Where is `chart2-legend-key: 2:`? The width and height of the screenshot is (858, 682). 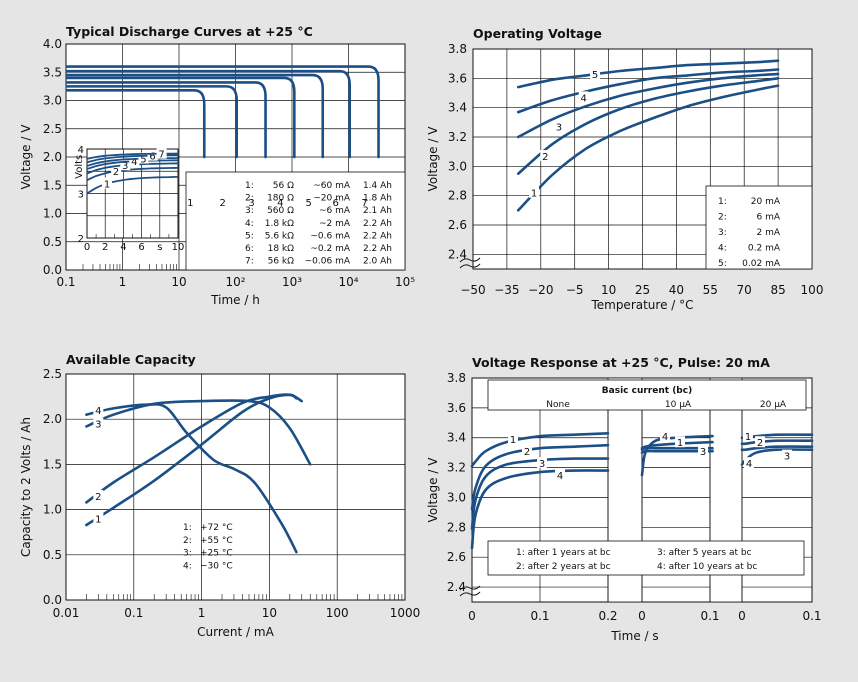
chart2-legend-key: 2: is located at coordinates (722, 218).